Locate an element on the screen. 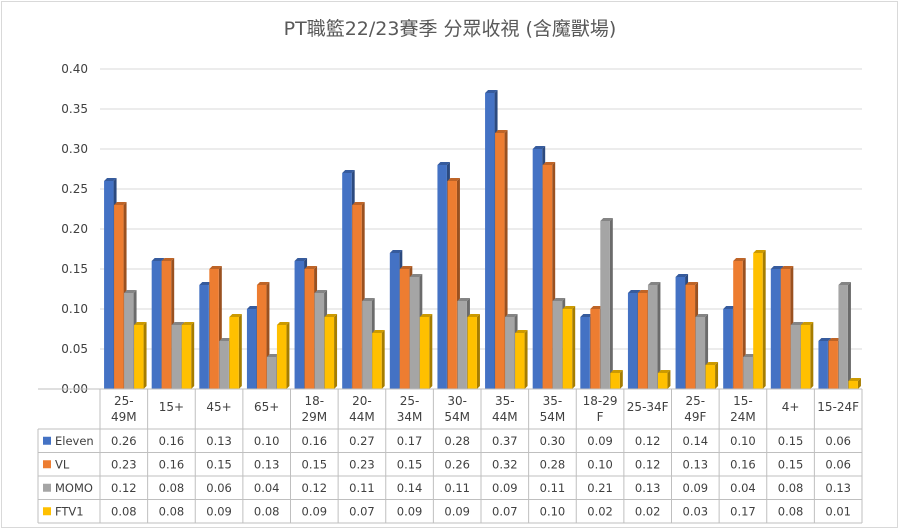 The image size is (900, 530). legend-label: FTV1 is located at coordinates (69, 511).